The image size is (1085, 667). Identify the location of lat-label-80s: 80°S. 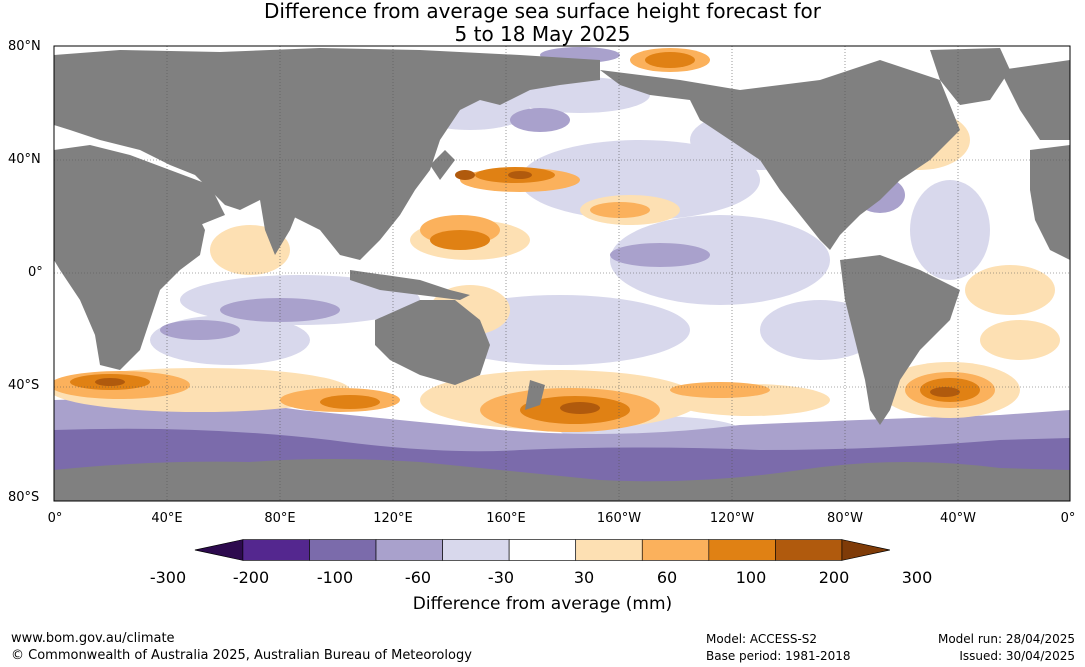
(24, 497).